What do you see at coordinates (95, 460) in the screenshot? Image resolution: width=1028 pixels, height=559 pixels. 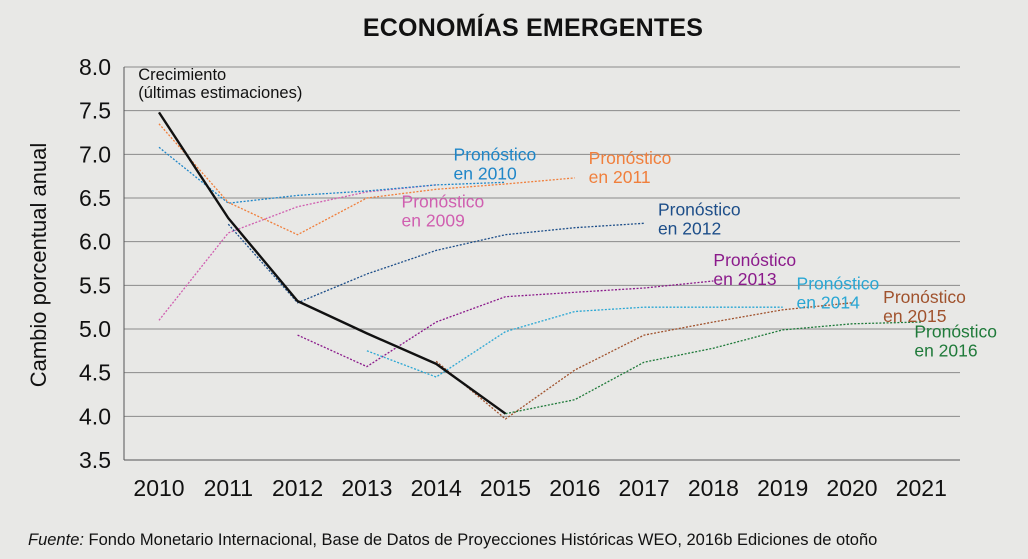 I see `y-tick-label: 3.5` at bounding box center [95, 460].